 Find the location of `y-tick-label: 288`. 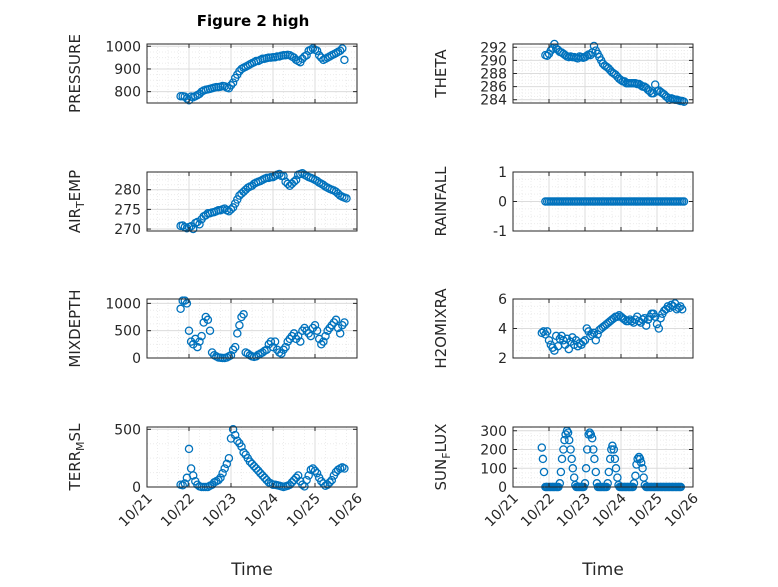

y-tick-label: 288 is located at coordinates (493, 75).